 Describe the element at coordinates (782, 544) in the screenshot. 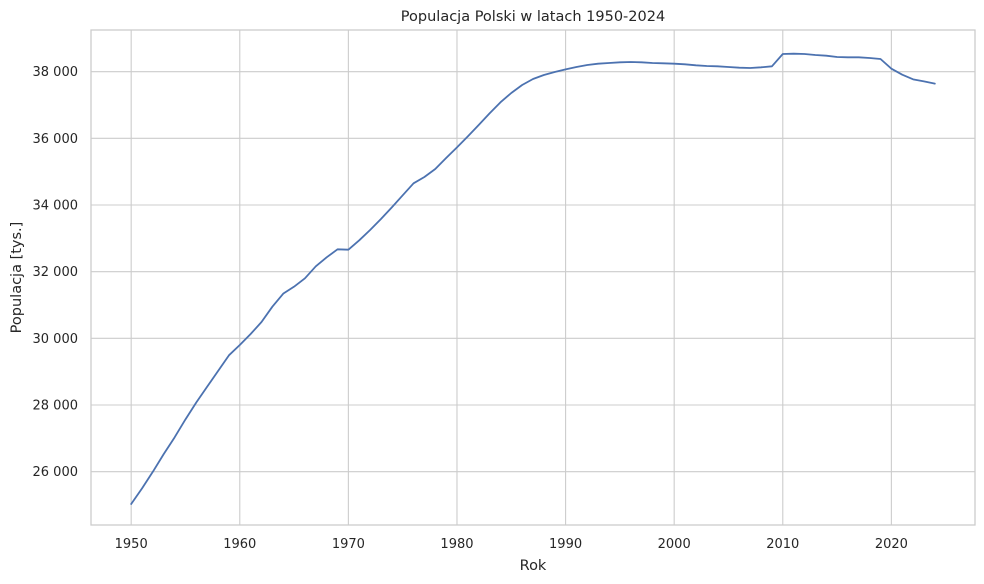

I see `x-tick-label: 2010` at that location.